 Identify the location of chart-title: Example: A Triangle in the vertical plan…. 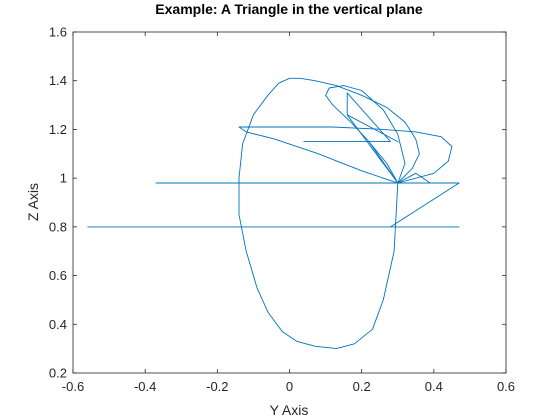
(289, 9).